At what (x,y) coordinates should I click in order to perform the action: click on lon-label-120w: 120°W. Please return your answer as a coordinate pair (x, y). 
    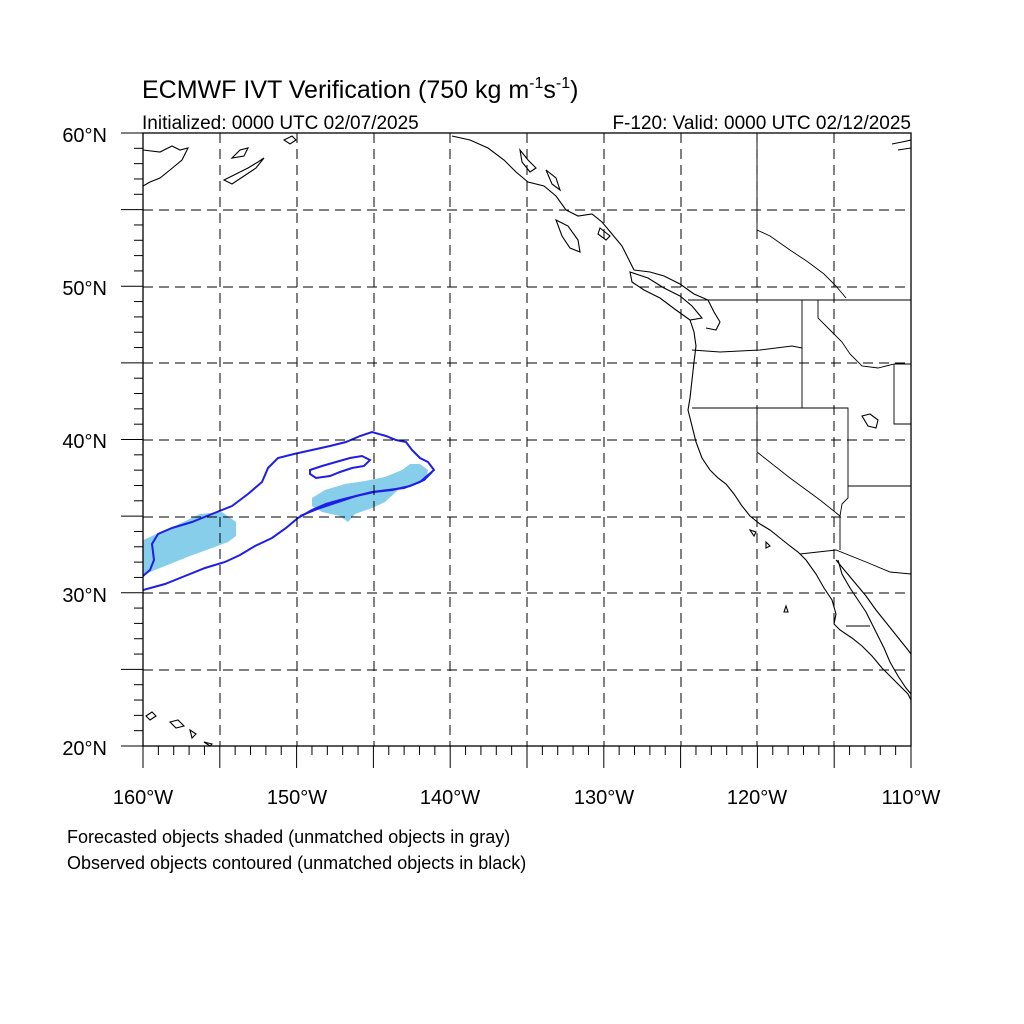
    Looking at the image, I should click on (757, 798).